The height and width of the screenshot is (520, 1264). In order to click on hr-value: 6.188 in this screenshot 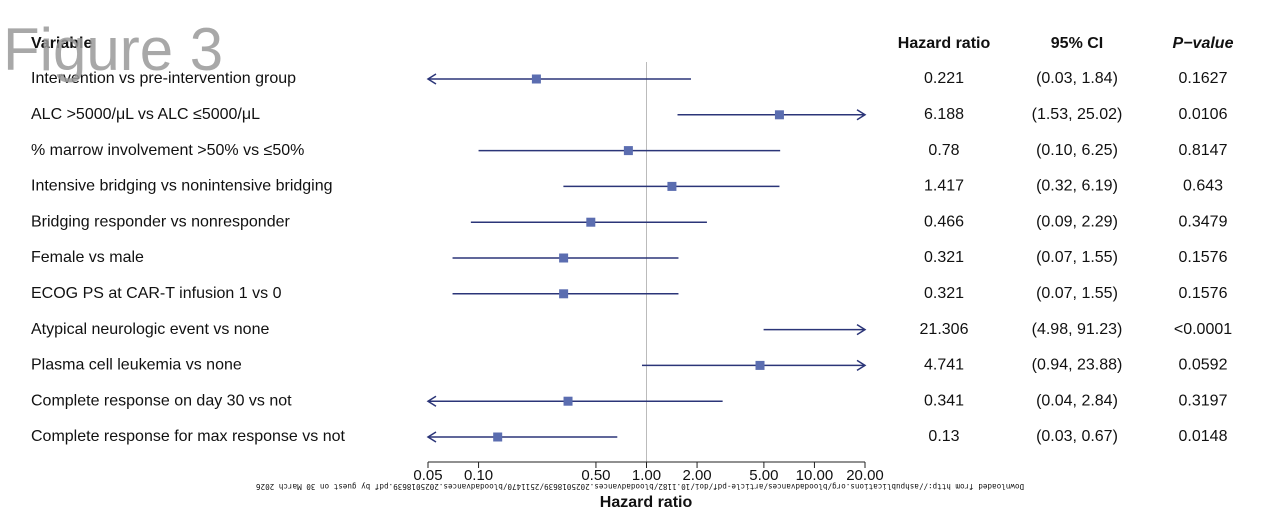, I will do `click(944, 114)`.